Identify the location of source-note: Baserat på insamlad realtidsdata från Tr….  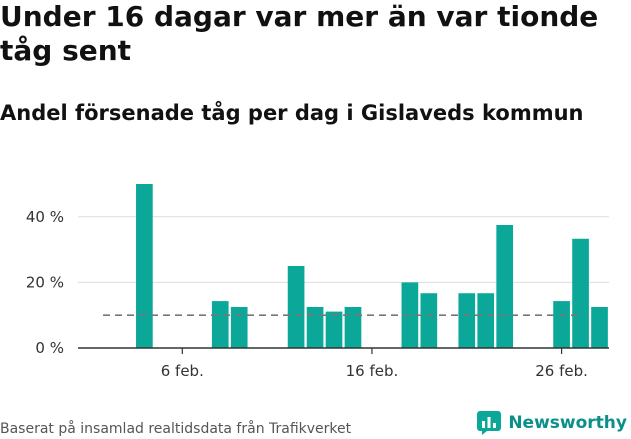
(176, 429).